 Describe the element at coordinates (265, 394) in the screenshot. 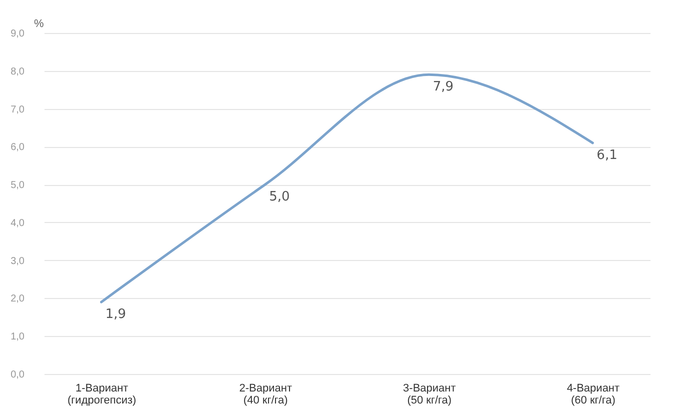

I see `x-tick-label: 2-Вариант (40 кг/га)` at that location.